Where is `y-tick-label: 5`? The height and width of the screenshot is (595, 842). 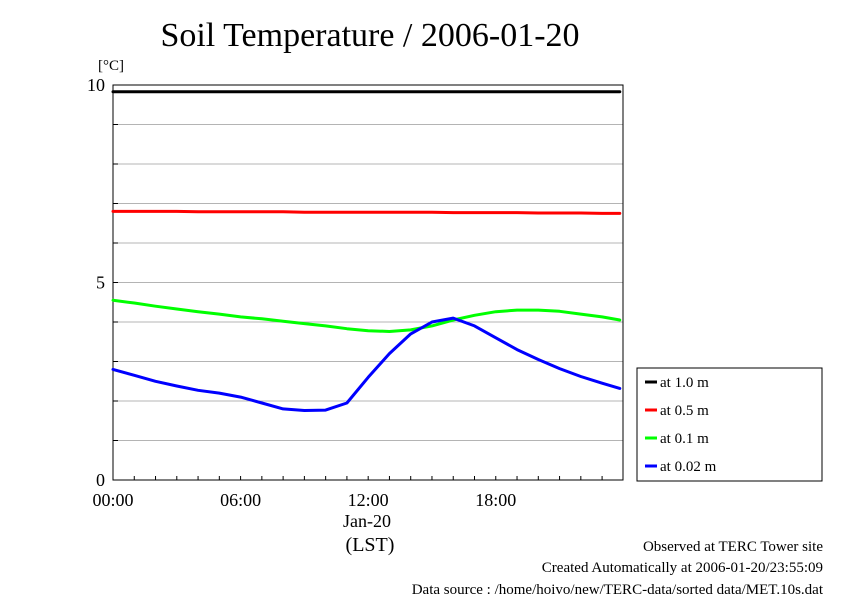 y-tick-label: 5 is located at coordinates (100, 283).